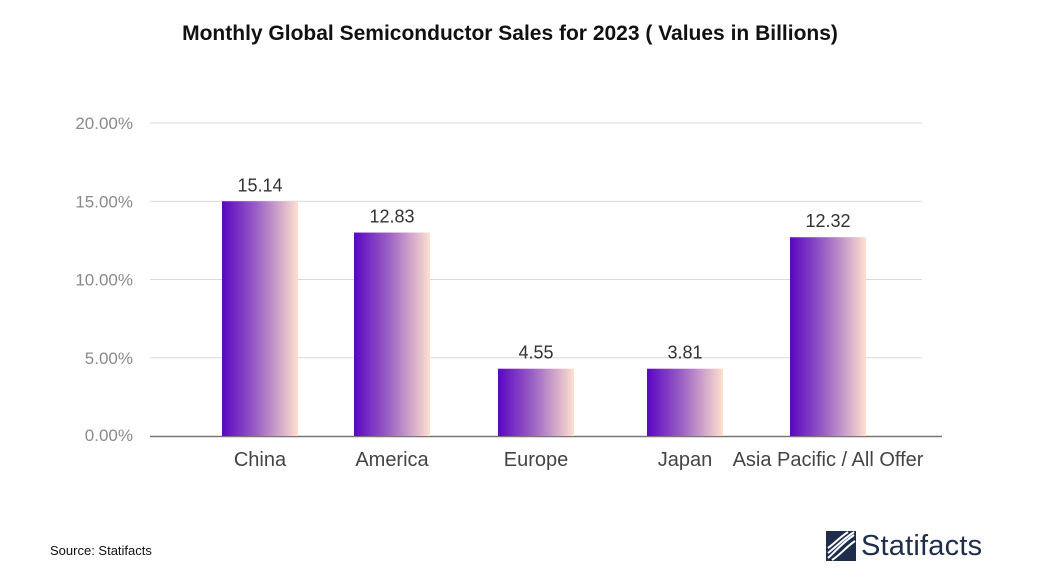 The height and width of the screenshot is (587, 1043). I want to click on brand-logo: Statifacts, so click(904, 546).